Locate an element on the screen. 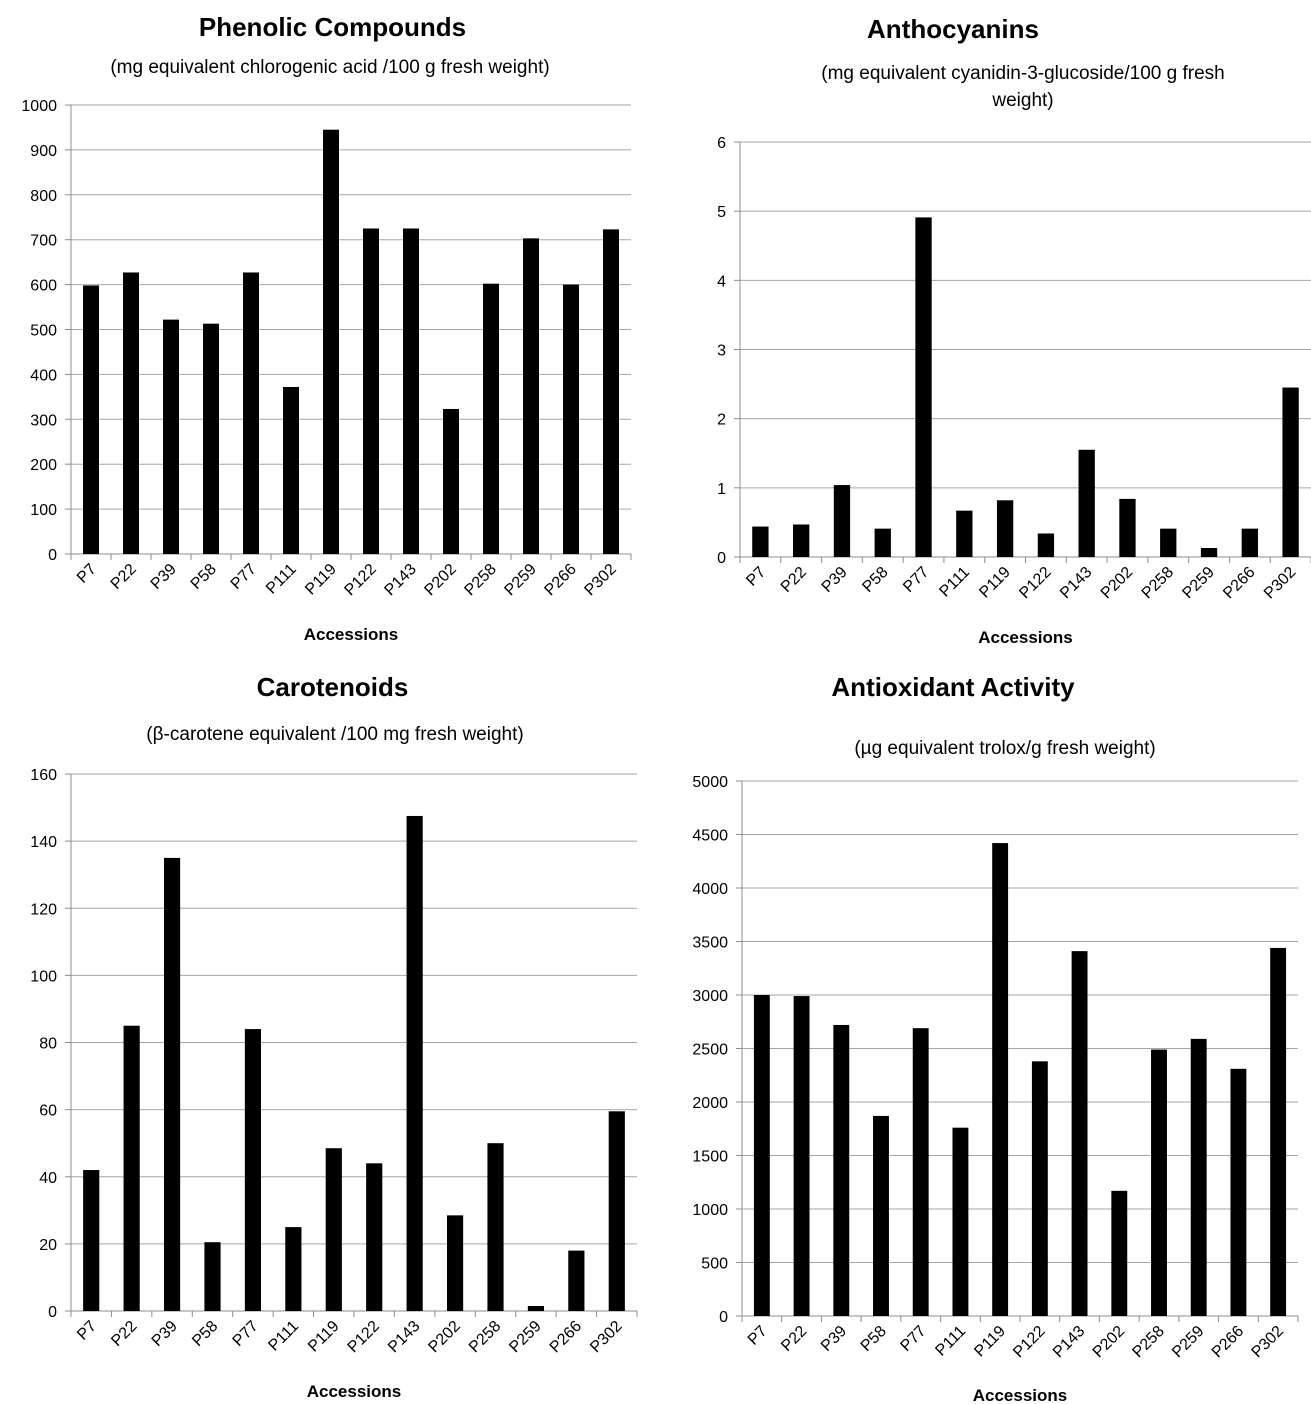  y-tick-label: 1500 is located at coordinates (710, 1157).